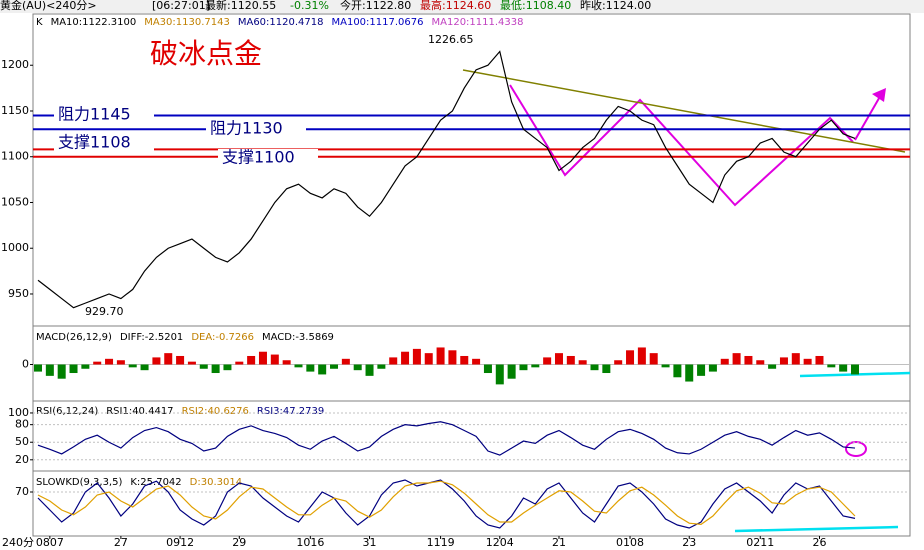 The height and width of the screenshot is (550, 924). What do you see at coordinates (67, 411) in the screenshot?
I see `legend-item: RSI(6,12,24)` at bounding box center [67, 411].